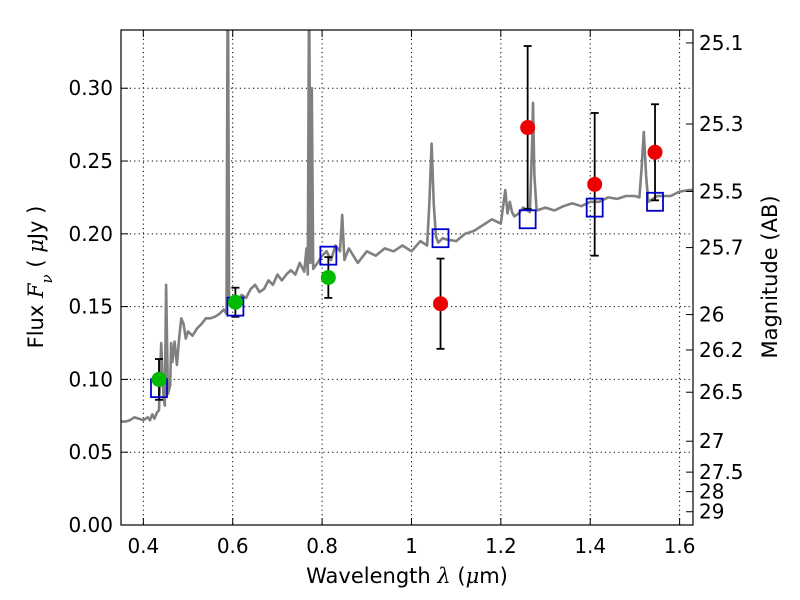 The height and width of the screenshot is (600, 800). I want to click on right-tick-label: 26.5, so click(721, 392).